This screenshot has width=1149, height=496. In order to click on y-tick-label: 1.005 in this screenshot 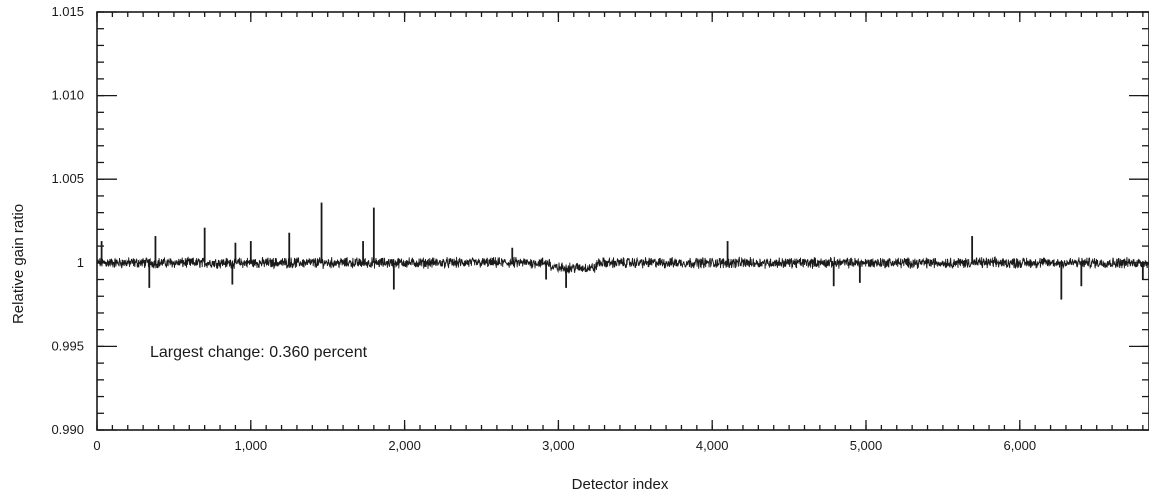, I will do `click(67, 178)`.